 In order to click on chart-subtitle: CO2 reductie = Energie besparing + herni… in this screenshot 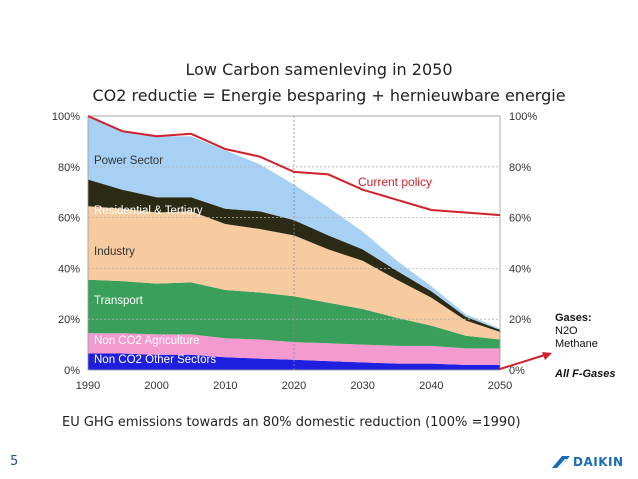, I will do `click(329, 95)`.